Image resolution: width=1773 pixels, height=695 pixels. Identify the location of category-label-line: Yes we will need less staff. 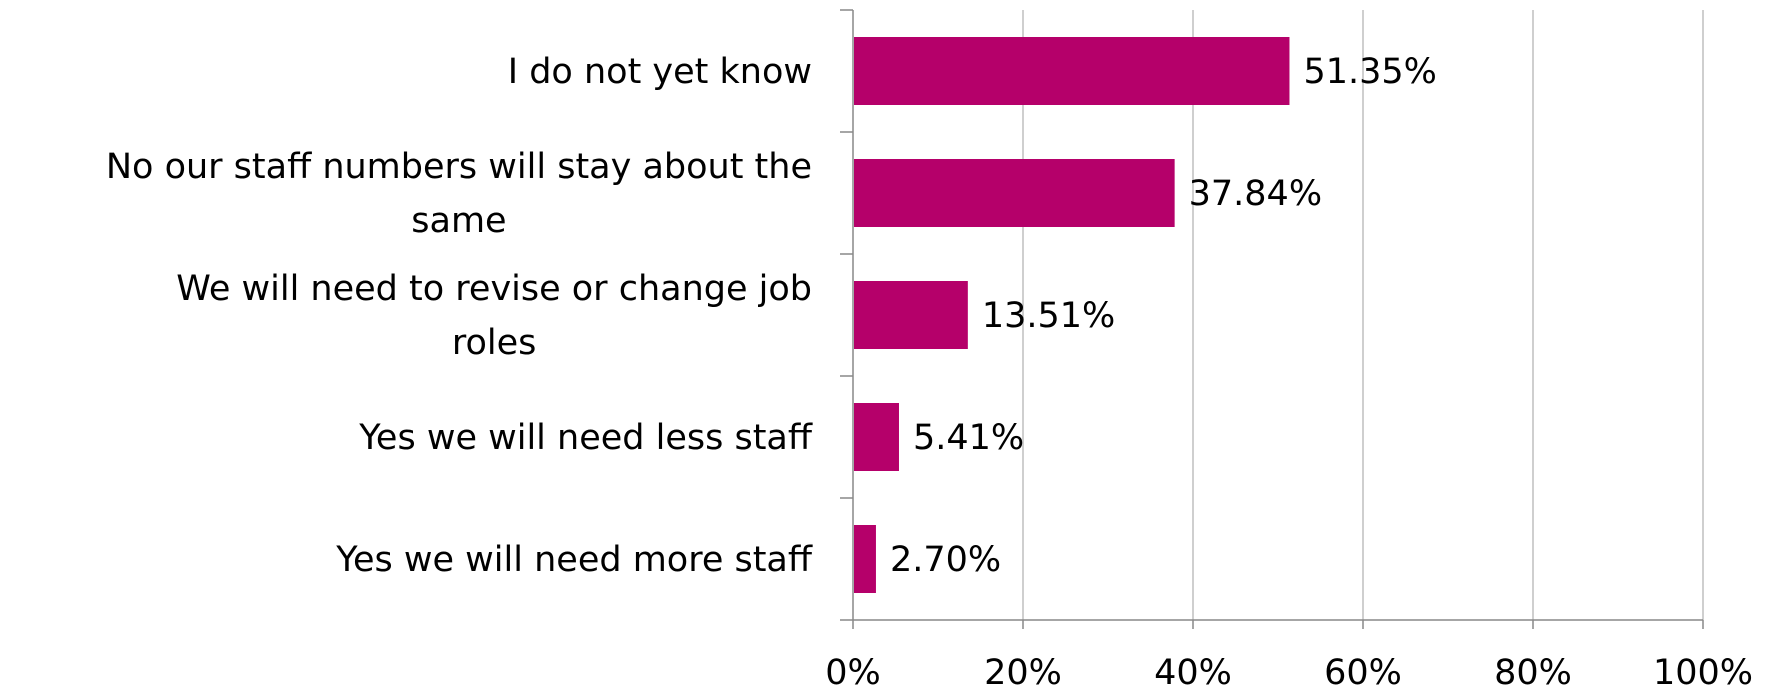
(585, 438).